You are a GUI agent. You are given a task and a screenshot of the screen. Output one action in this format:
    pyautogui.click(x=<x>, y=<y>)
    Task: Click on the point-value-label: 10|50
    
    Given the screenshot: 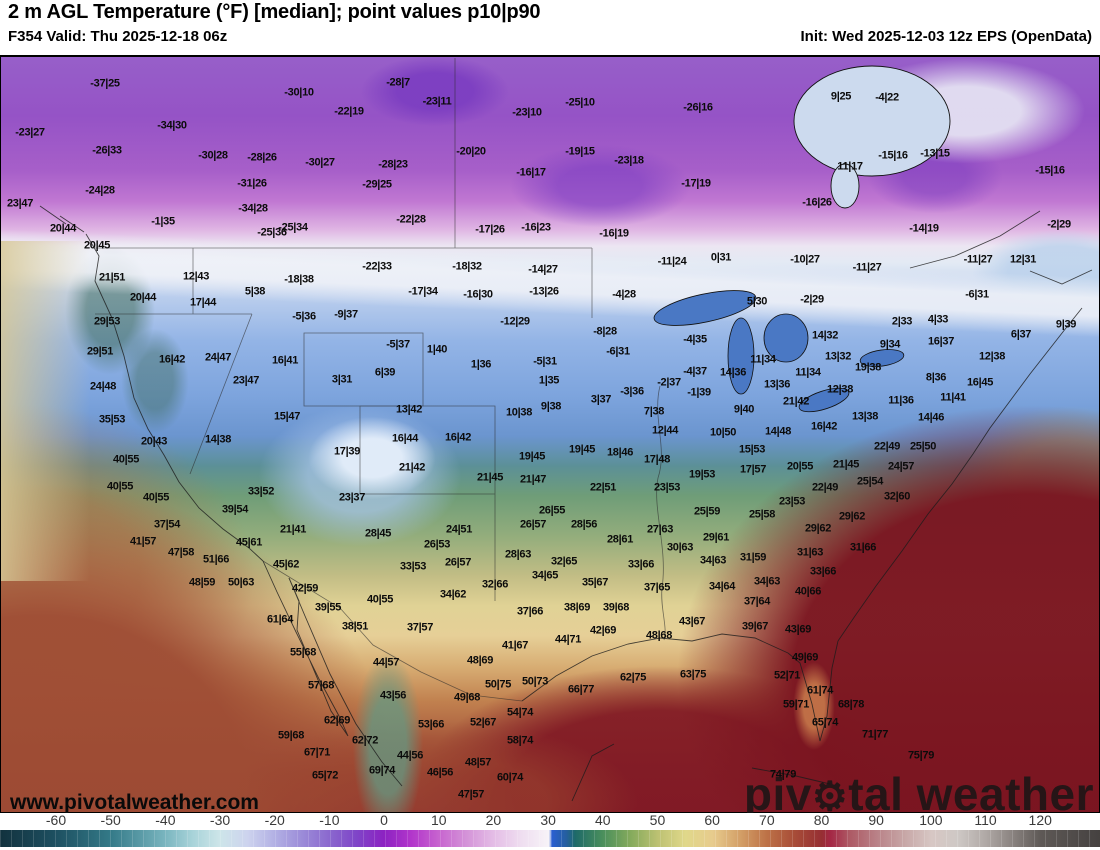 What is the action you would take?
    pyautogui.click(x=723, y=432)
    